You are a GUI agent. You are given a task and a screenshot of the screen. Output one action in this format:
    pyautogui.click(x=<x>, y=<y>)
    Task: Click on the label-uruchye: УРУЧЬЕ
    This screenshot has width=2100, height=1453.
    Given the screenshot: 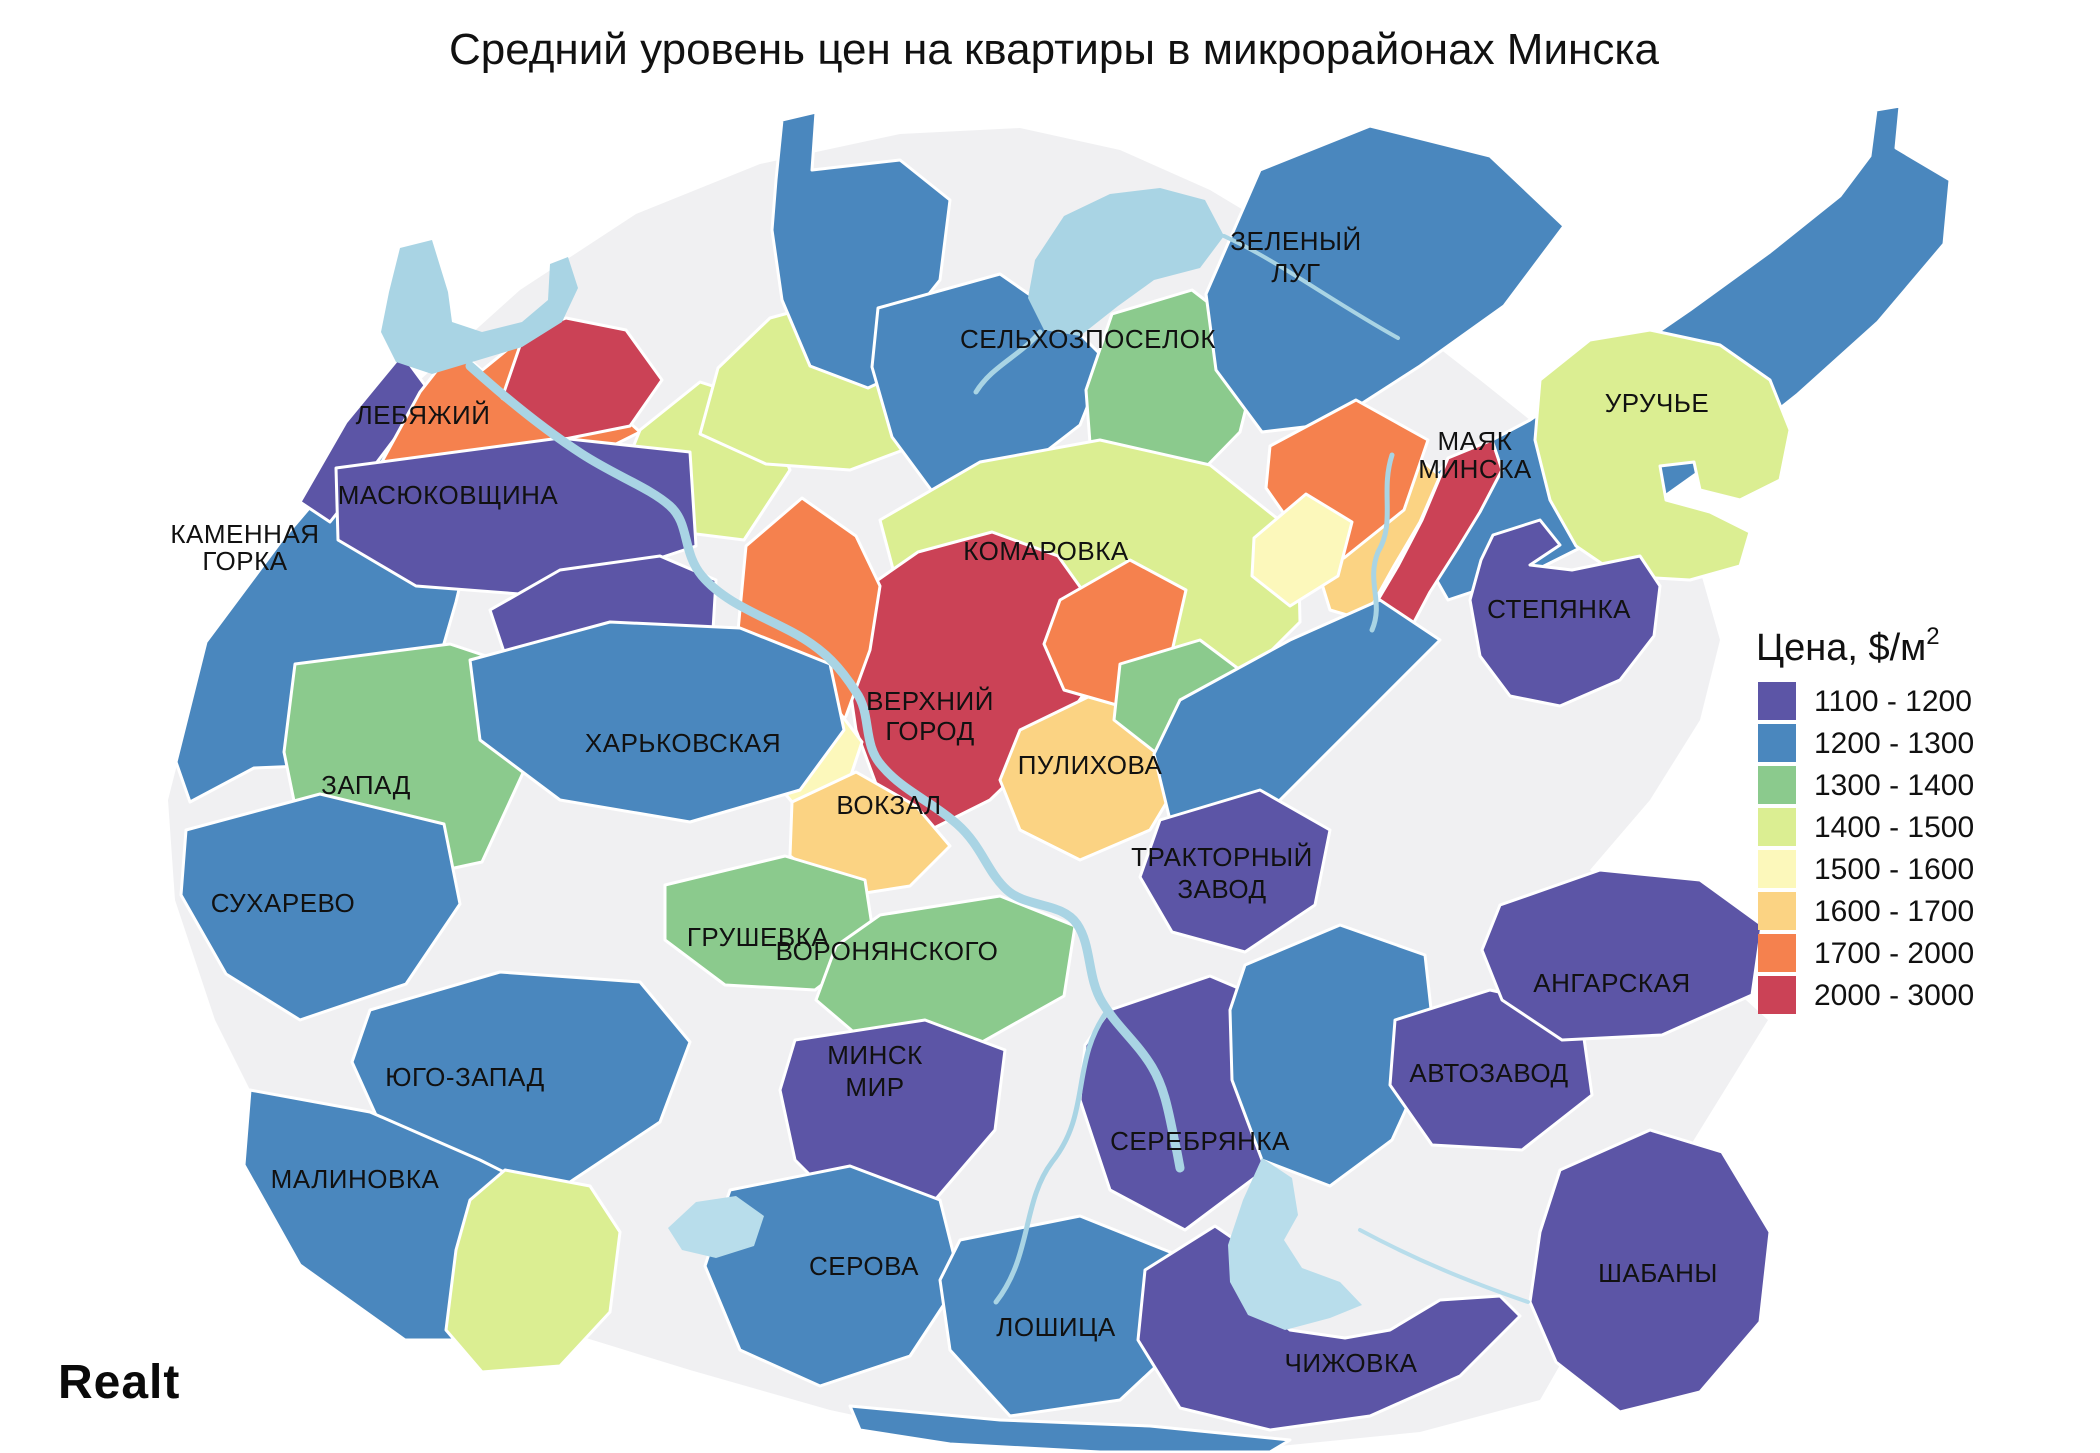 What is the action you would take?
    pyautogui.click(x=1657, y=403)
    